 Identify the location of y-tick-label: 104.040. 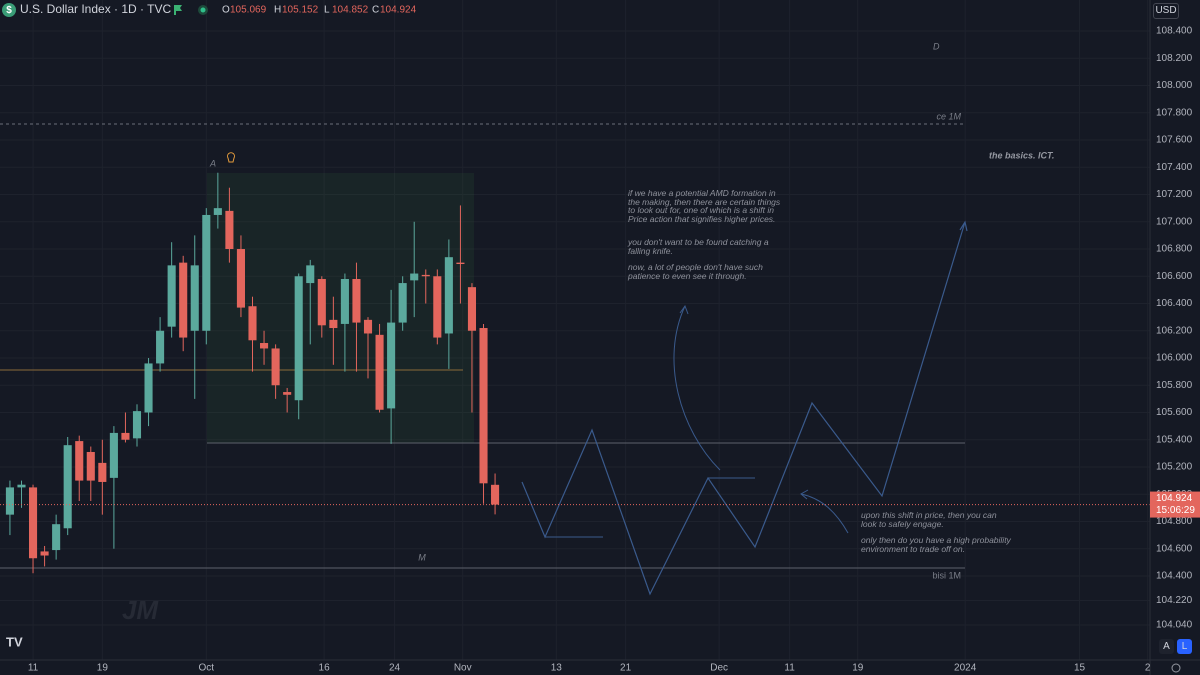
(1174, 625).